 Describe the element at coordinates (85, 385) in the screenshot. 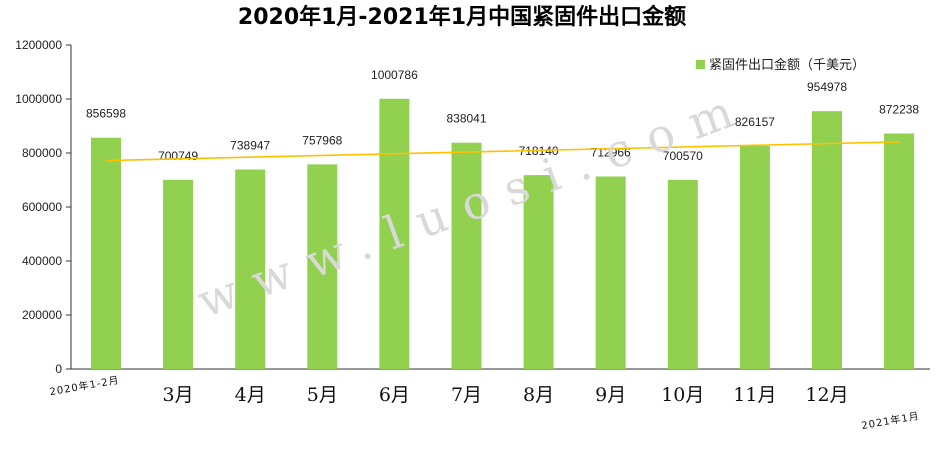

I see `x-tick-label: 2020年1-2月` at that location.